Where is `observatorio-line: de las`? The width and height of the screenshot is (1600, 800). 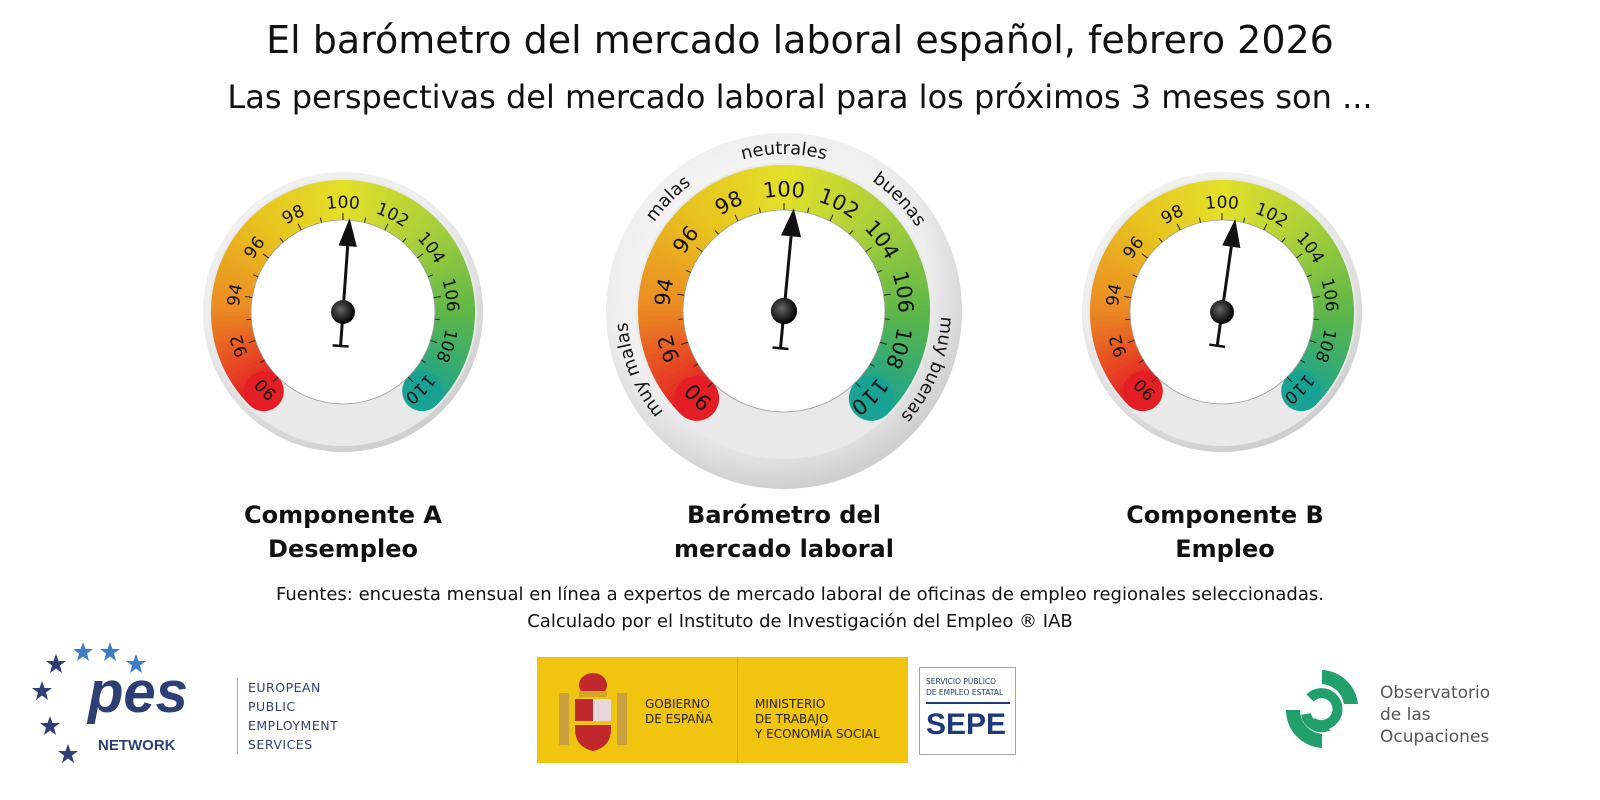
observatorio-line: de las is located at coordinates (1405, 715).